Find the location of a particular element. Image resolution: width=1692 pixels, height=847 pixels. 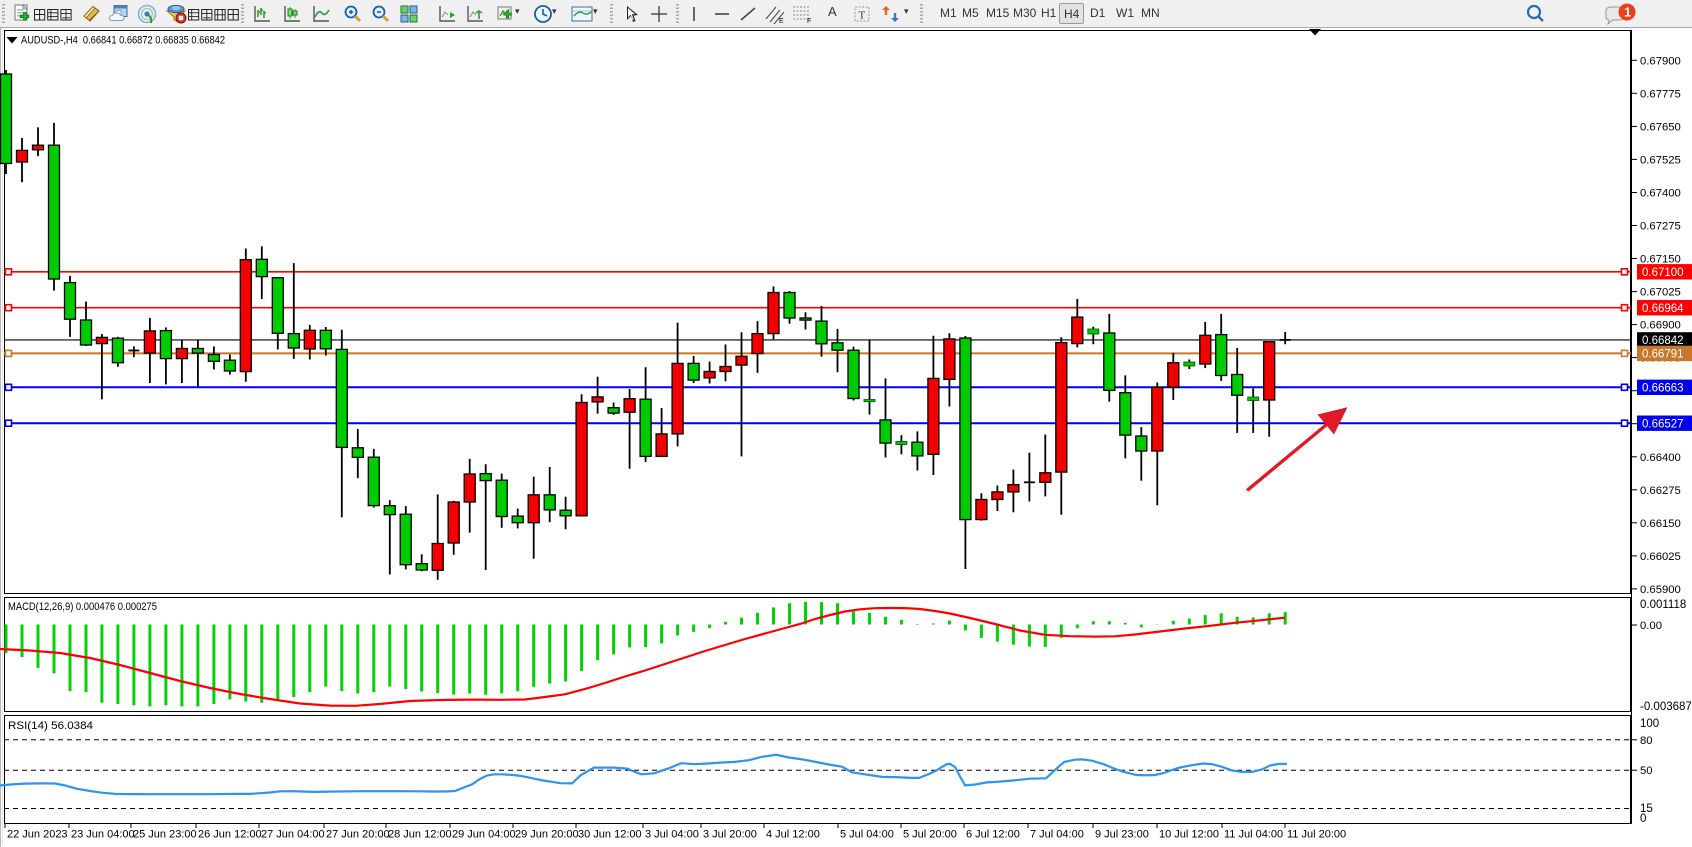

svg-text: 28 Jun 12:00 is located at coordinates (420, 835).